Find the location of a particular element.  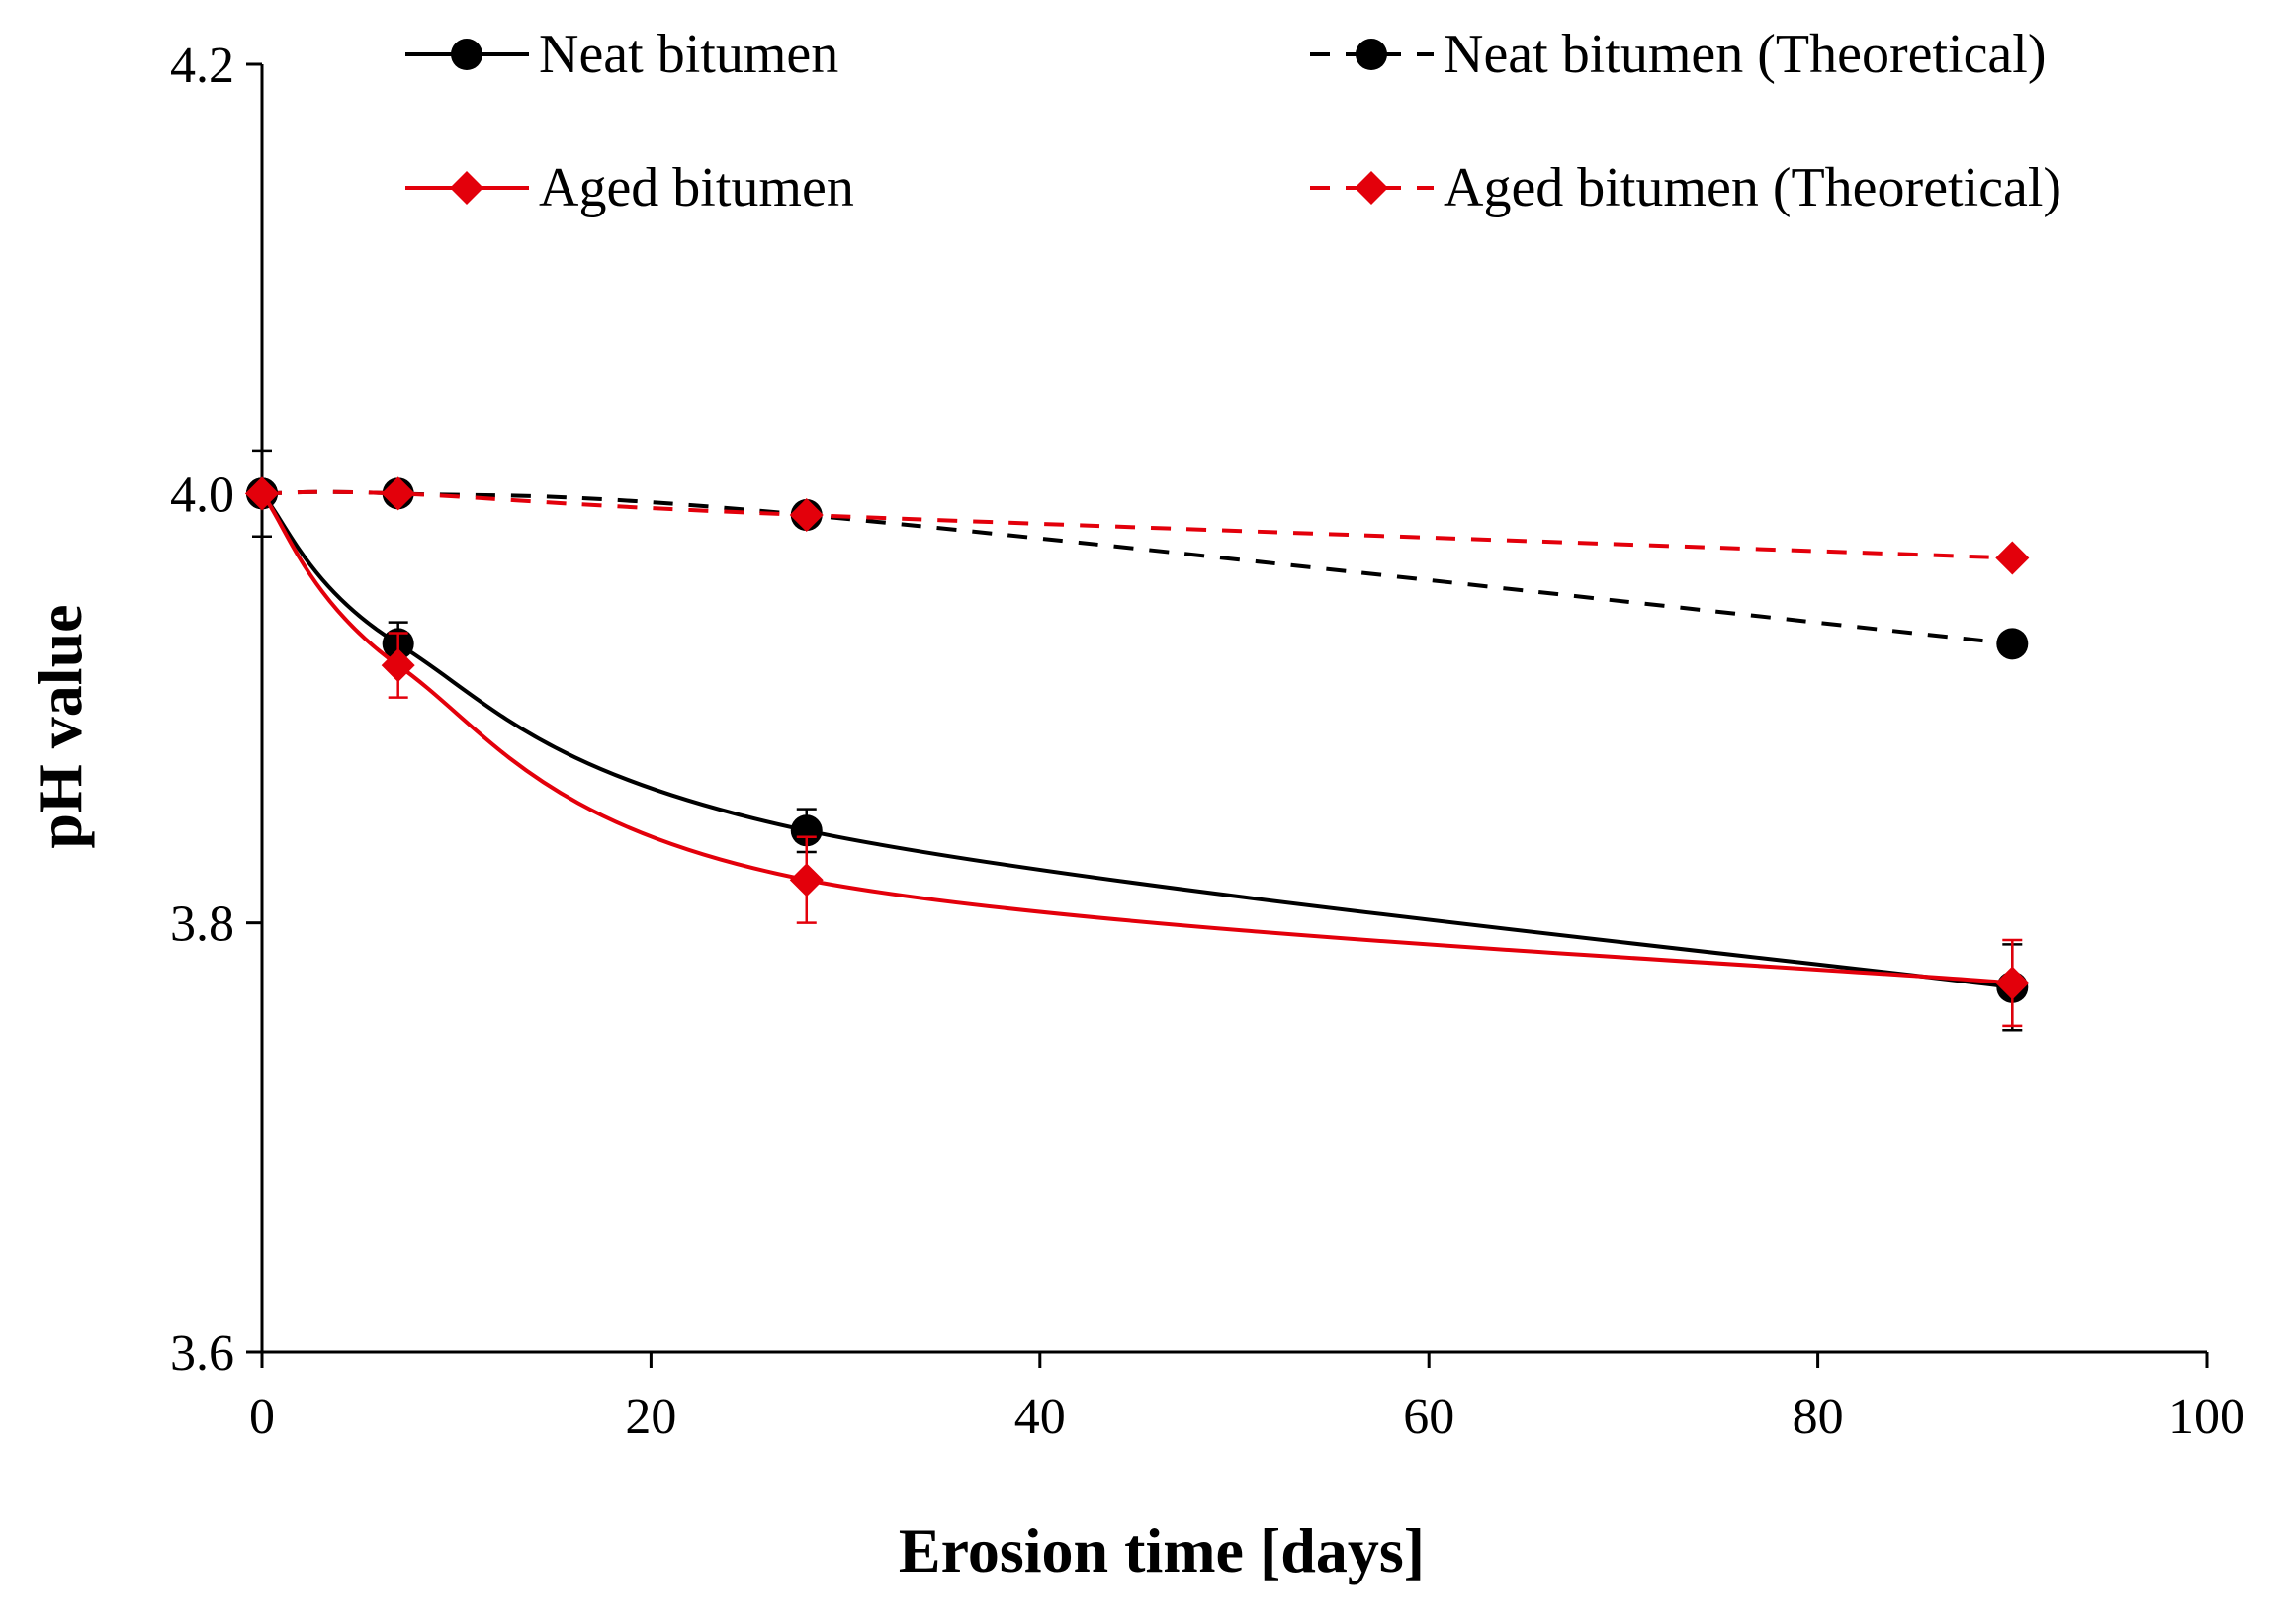

x-tick-label: 0 is located at coordinates (262, 1417).